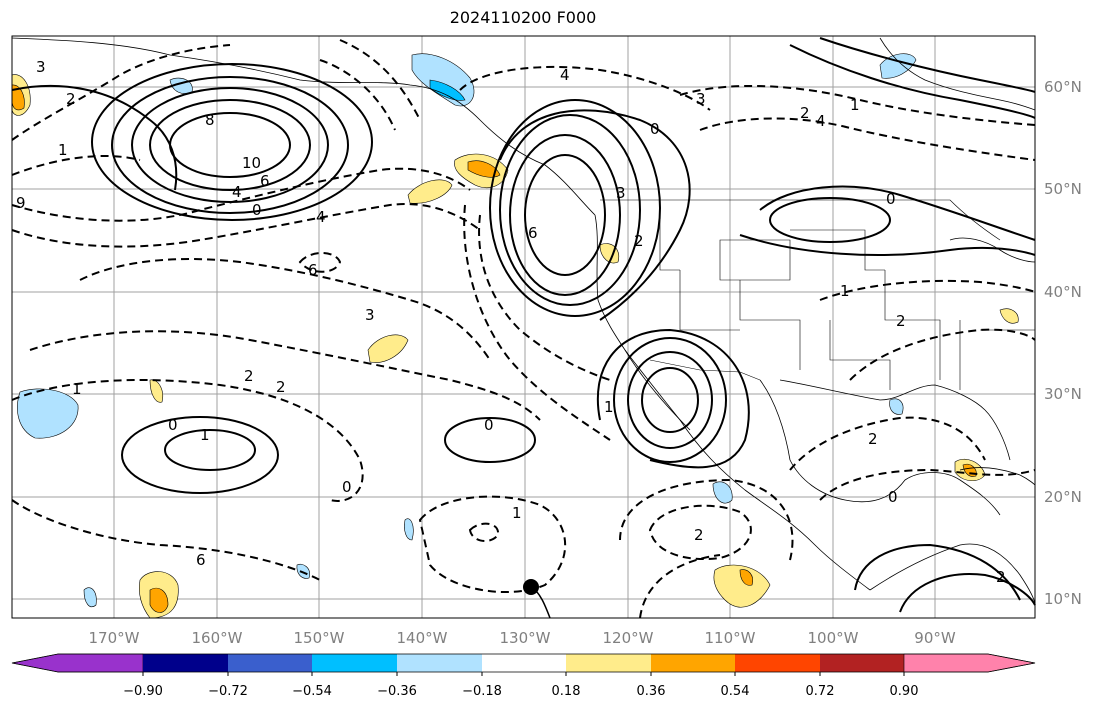  Describe the element at coordinates (566, 691) in the screenshot. I see `colorbar-label: 0.18` at that location.